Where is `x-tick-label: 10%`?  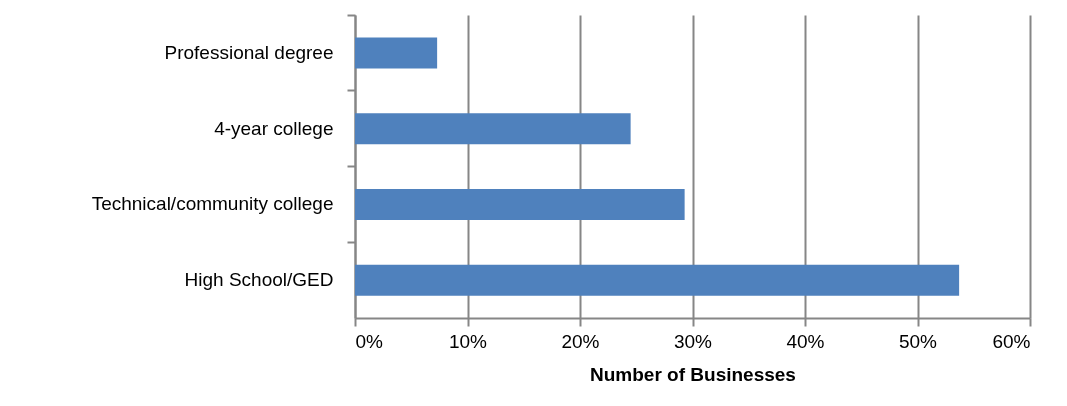
x-tick-label: 10% is located at coordinates (468, 341).